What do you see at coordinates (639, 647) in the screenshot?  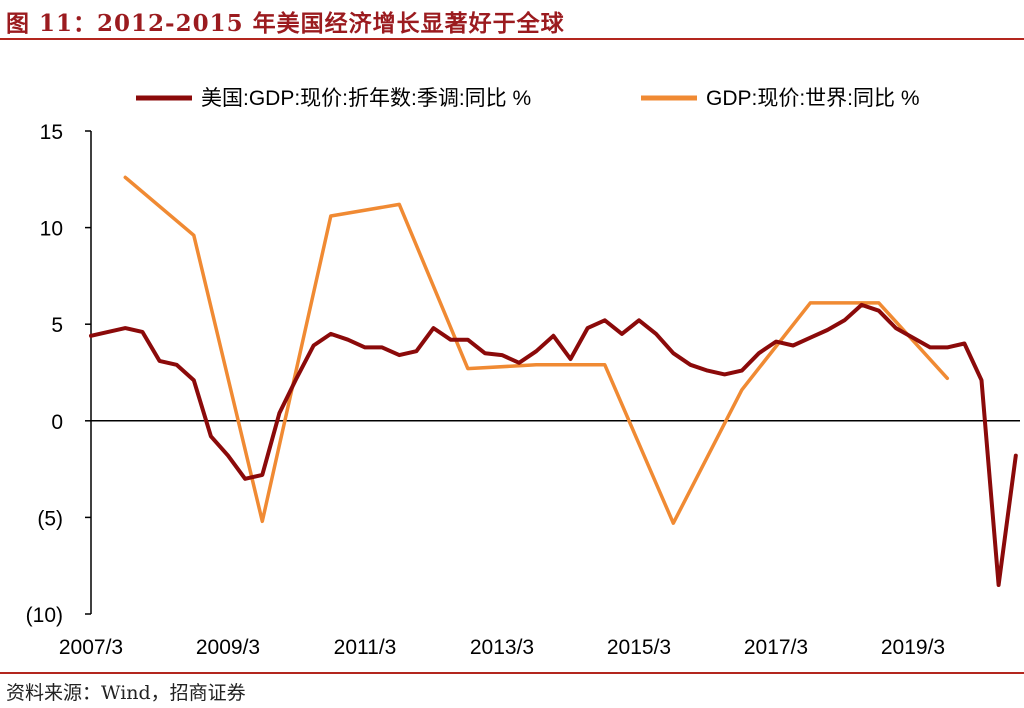 I see `x-tick-label: 2015/3` at bounding box center [639, 647].